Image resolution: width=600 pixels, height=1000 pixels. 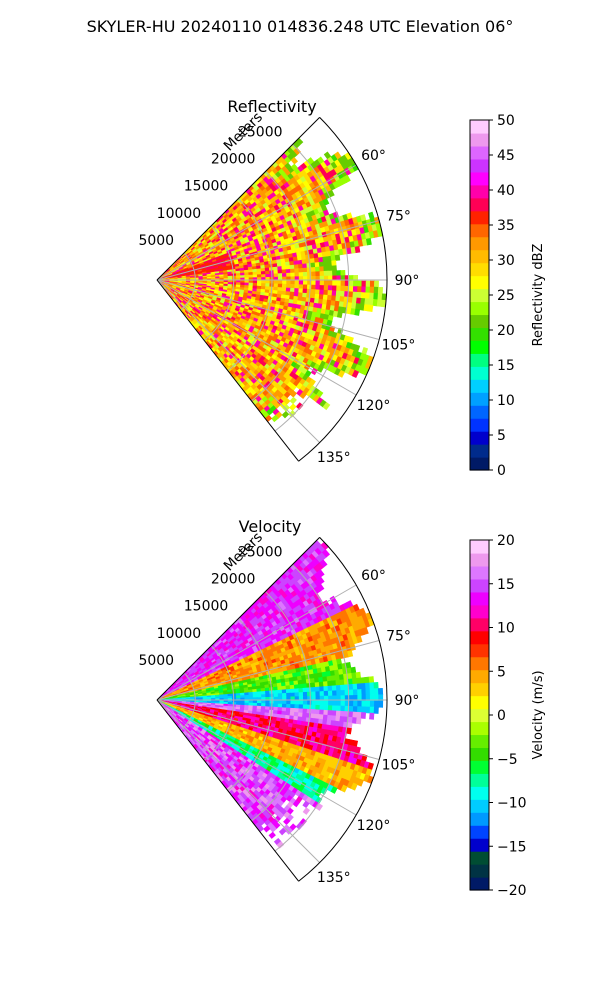 I want to click on colorbar-tick-label: 15, so click(x=506, y=366).